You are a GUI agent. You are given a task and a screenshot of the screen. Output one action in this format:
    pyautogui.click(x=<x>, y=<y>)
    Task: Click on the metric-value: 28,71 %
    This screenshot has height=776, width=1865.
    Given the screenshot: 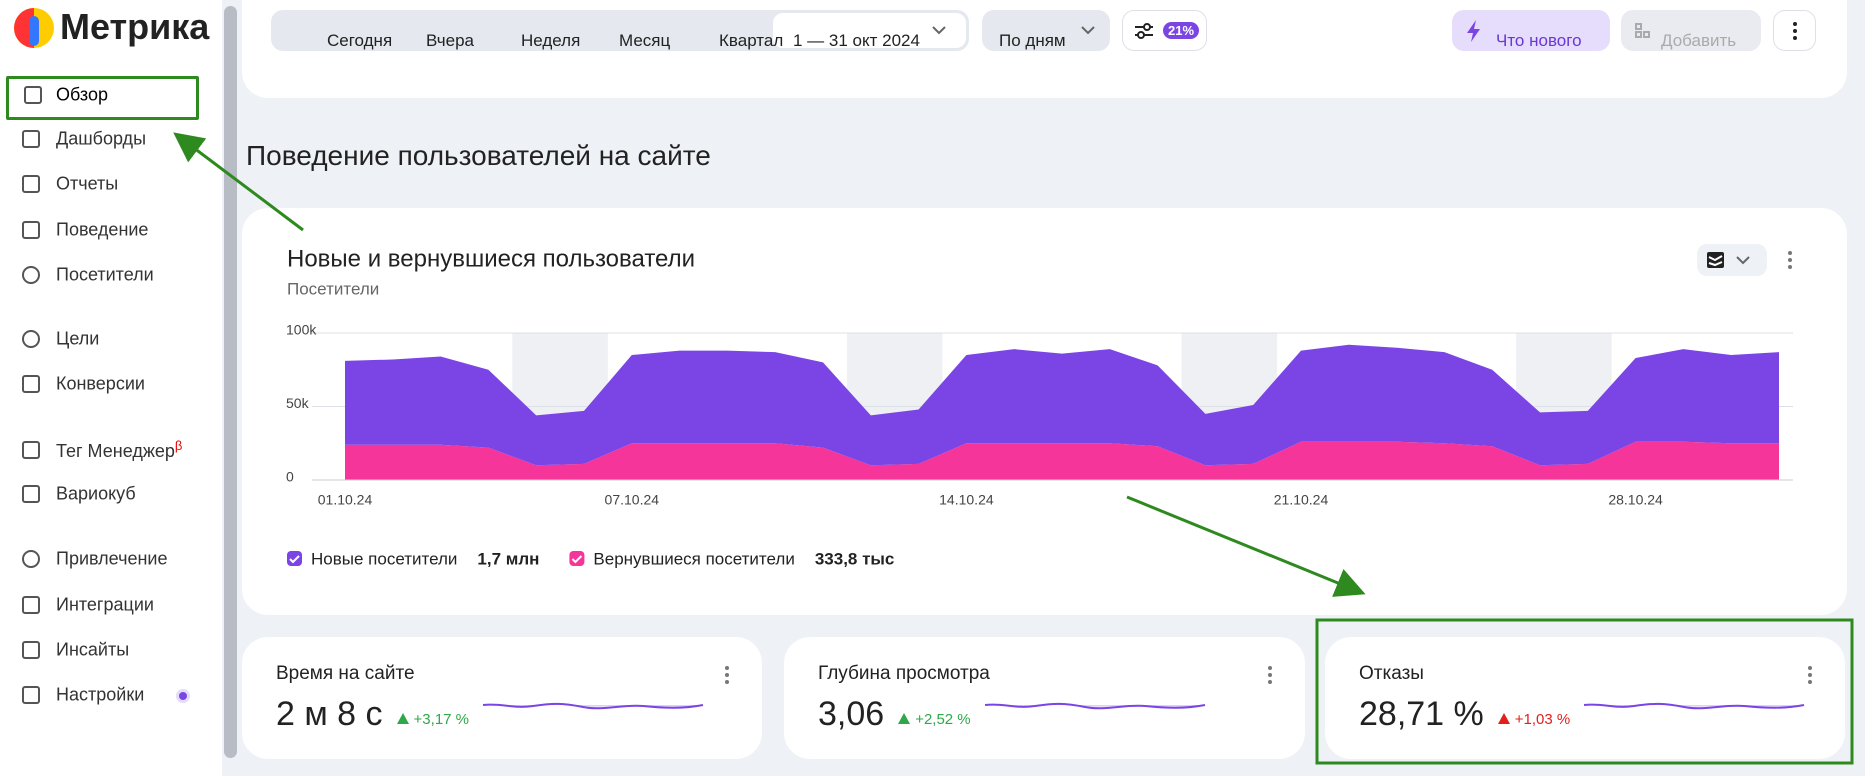 What is the action you would take?
    pyautogui.click(x=1421, y=714)
    